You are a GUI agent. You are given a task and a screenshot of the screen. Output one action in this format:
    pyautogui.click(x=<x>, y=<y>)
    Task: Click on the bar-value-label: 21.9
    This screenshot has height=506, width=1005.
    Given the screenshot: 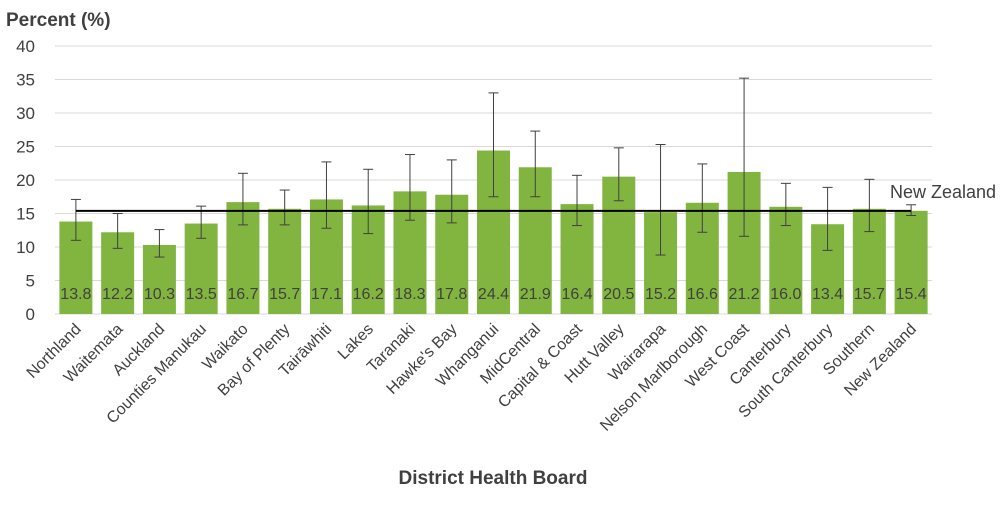 What is the action you would take?
    pyautogui.click(x=535, y=294)
    